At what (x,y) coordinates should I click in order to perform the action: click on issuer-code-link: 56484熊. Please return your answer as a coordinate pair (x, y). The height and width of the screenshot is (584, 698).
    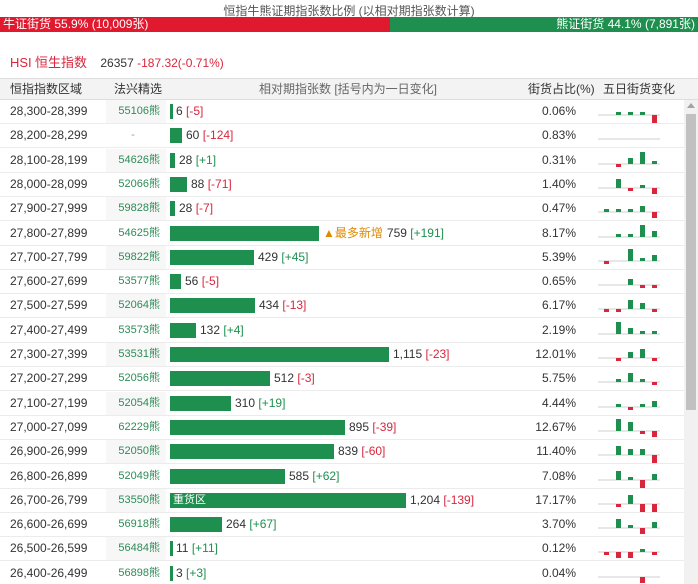
    Looking at the image, I should click on (136, 549).